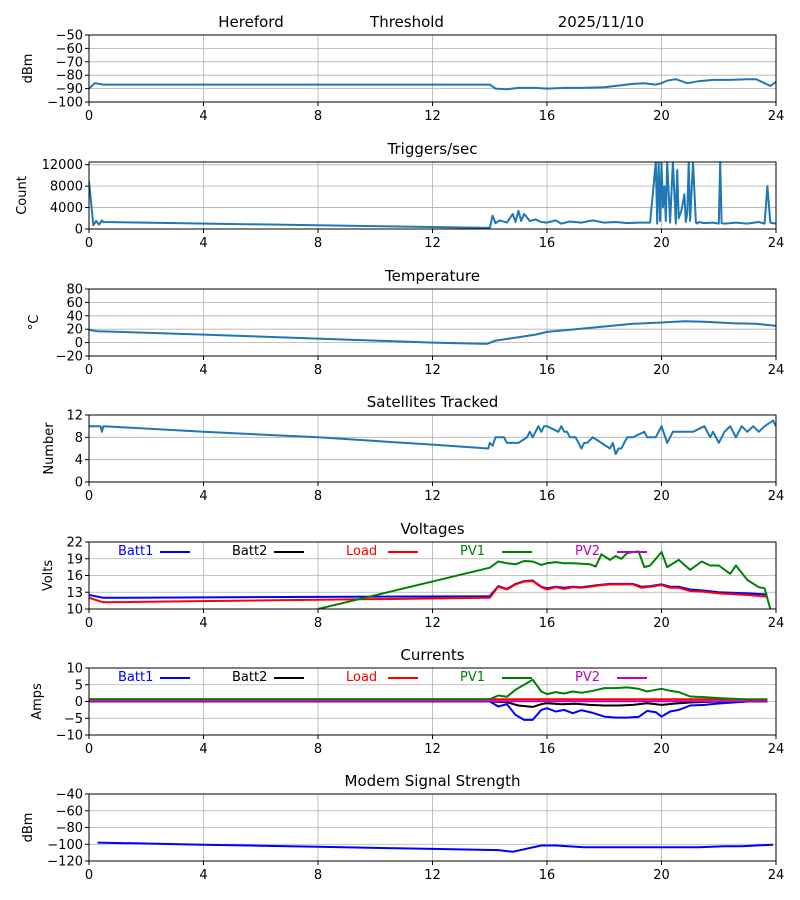 This screenshot has width=800, height=900. Describe the element at coordinates (69, 795) in the screenshot. I see `y-tick-label: −40` at that location.